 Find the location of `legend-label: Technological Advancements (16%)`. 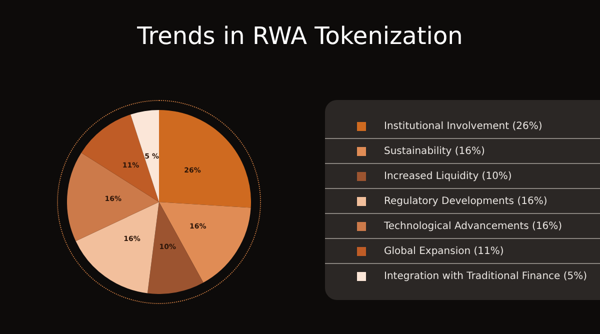

legend-label: Technological Advancements (16%) is located at coordinates (473, 226).